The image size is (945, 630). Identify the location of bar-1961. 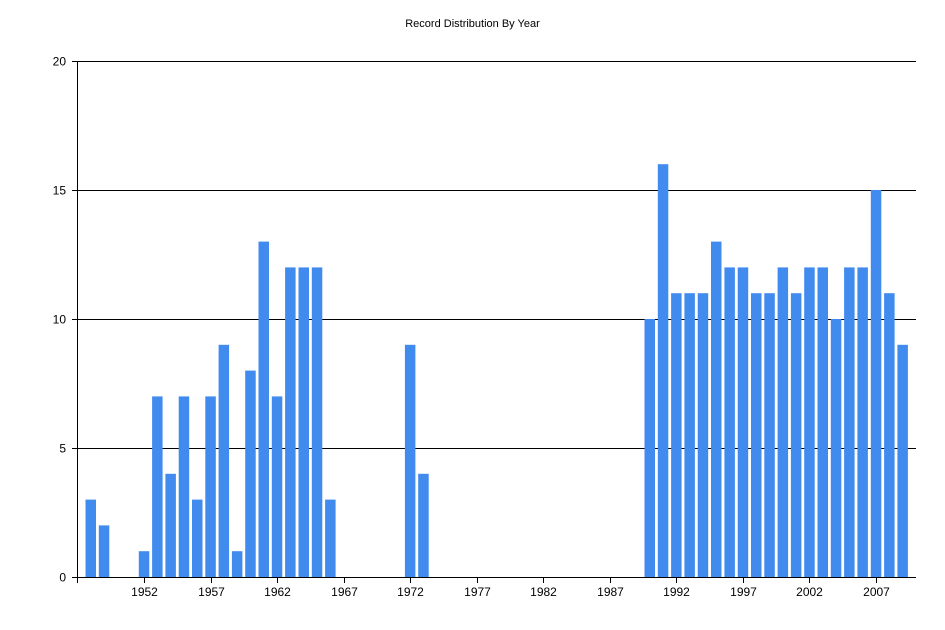
(263, 409).